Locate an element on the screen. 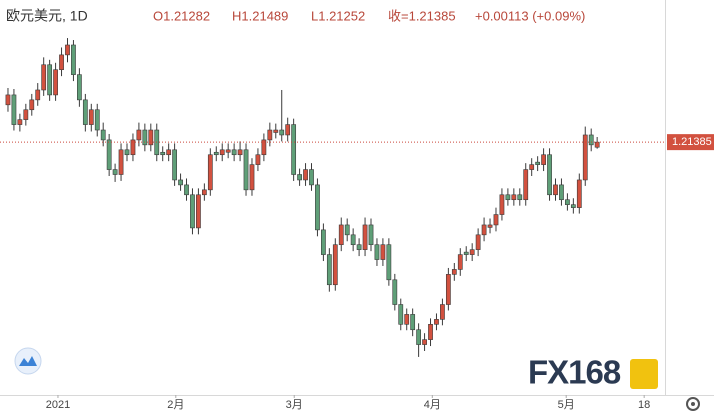 Image resolution: width=714 pixels, height=413 pixels. x-tick-label: 2021 is located at coordinates (58, 405).